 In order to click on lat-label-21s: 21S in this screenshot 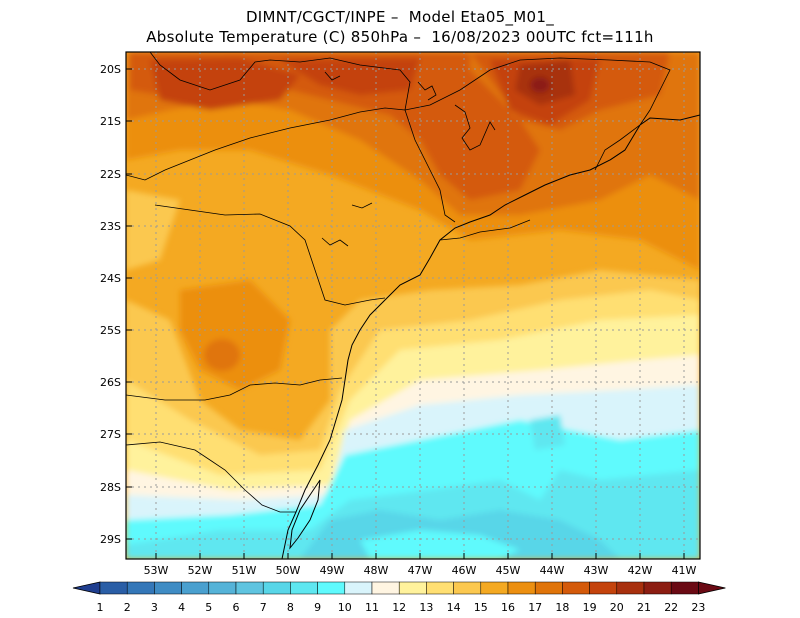, I will do `click(110, 121)`.